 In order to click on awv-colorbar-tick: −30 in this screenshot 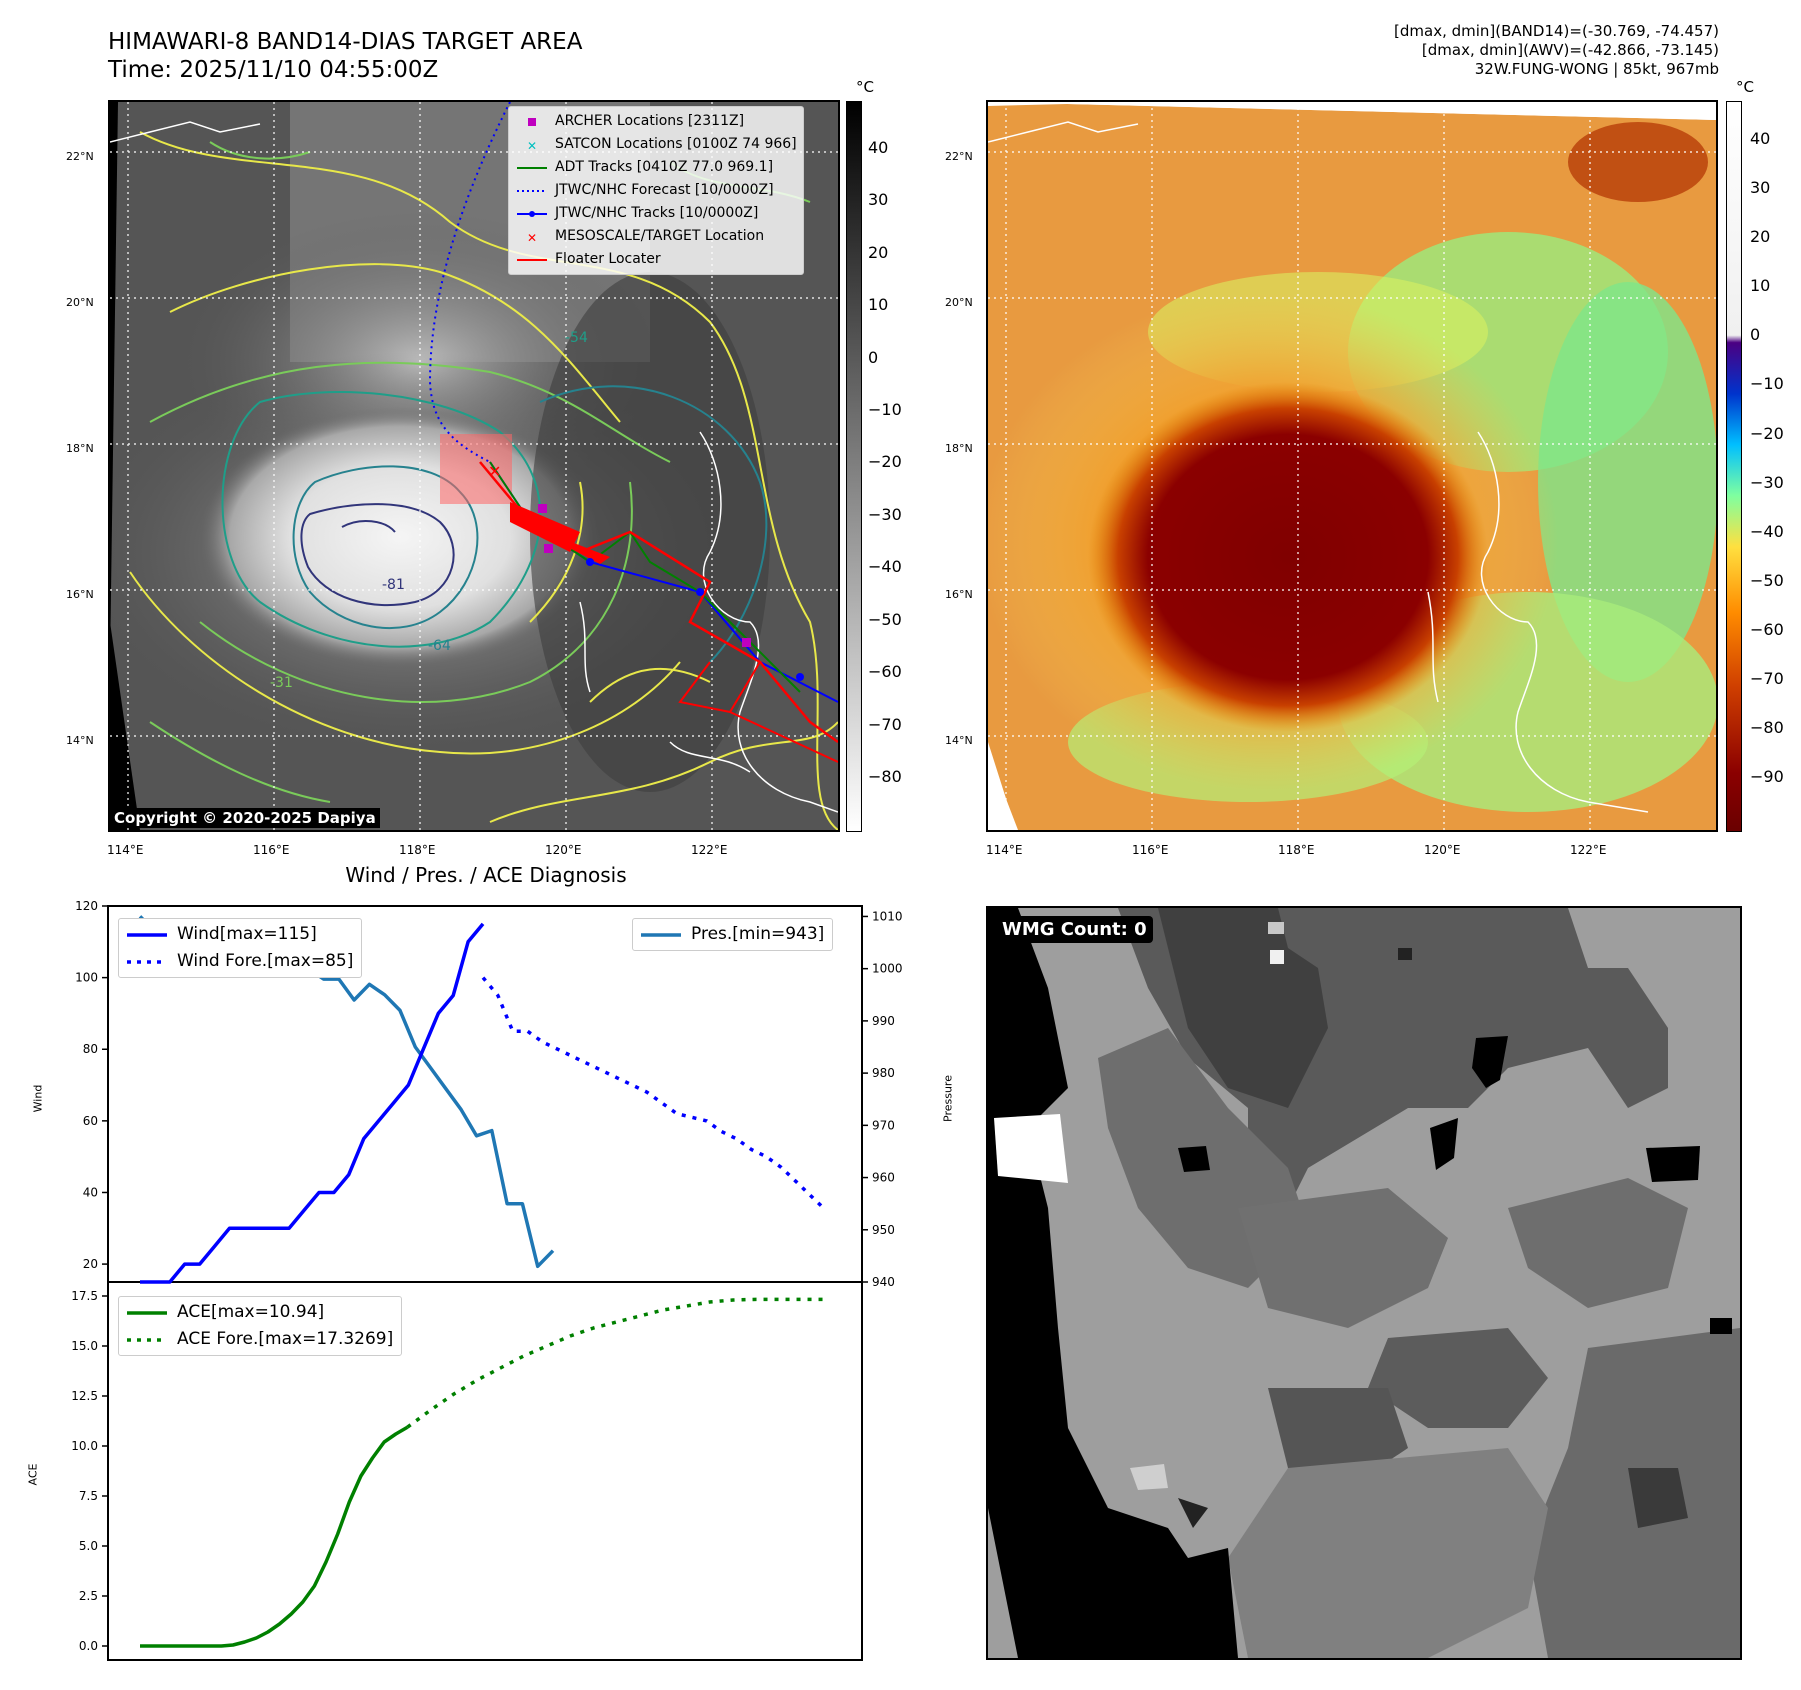, I will do `click(1767, 482)`.